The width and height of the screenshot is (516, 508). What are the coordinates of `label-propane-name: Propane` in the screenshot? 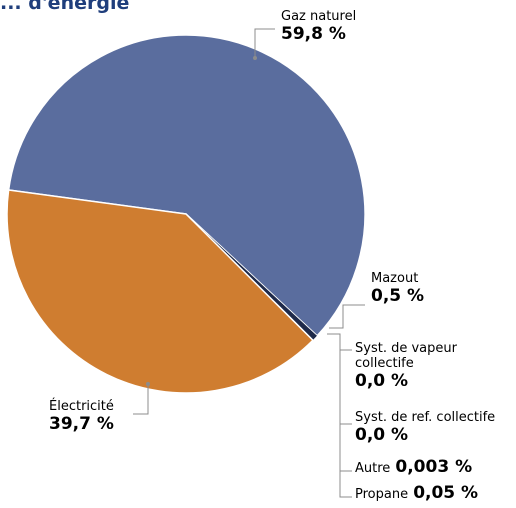 It's located at (382, 494).